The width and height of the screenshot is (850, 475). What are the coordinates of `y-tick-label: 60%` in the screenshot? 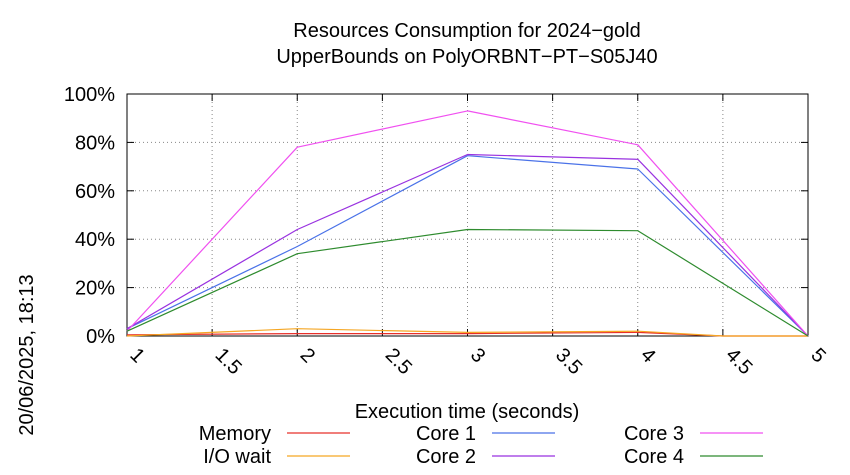 It's located at (95, 192).